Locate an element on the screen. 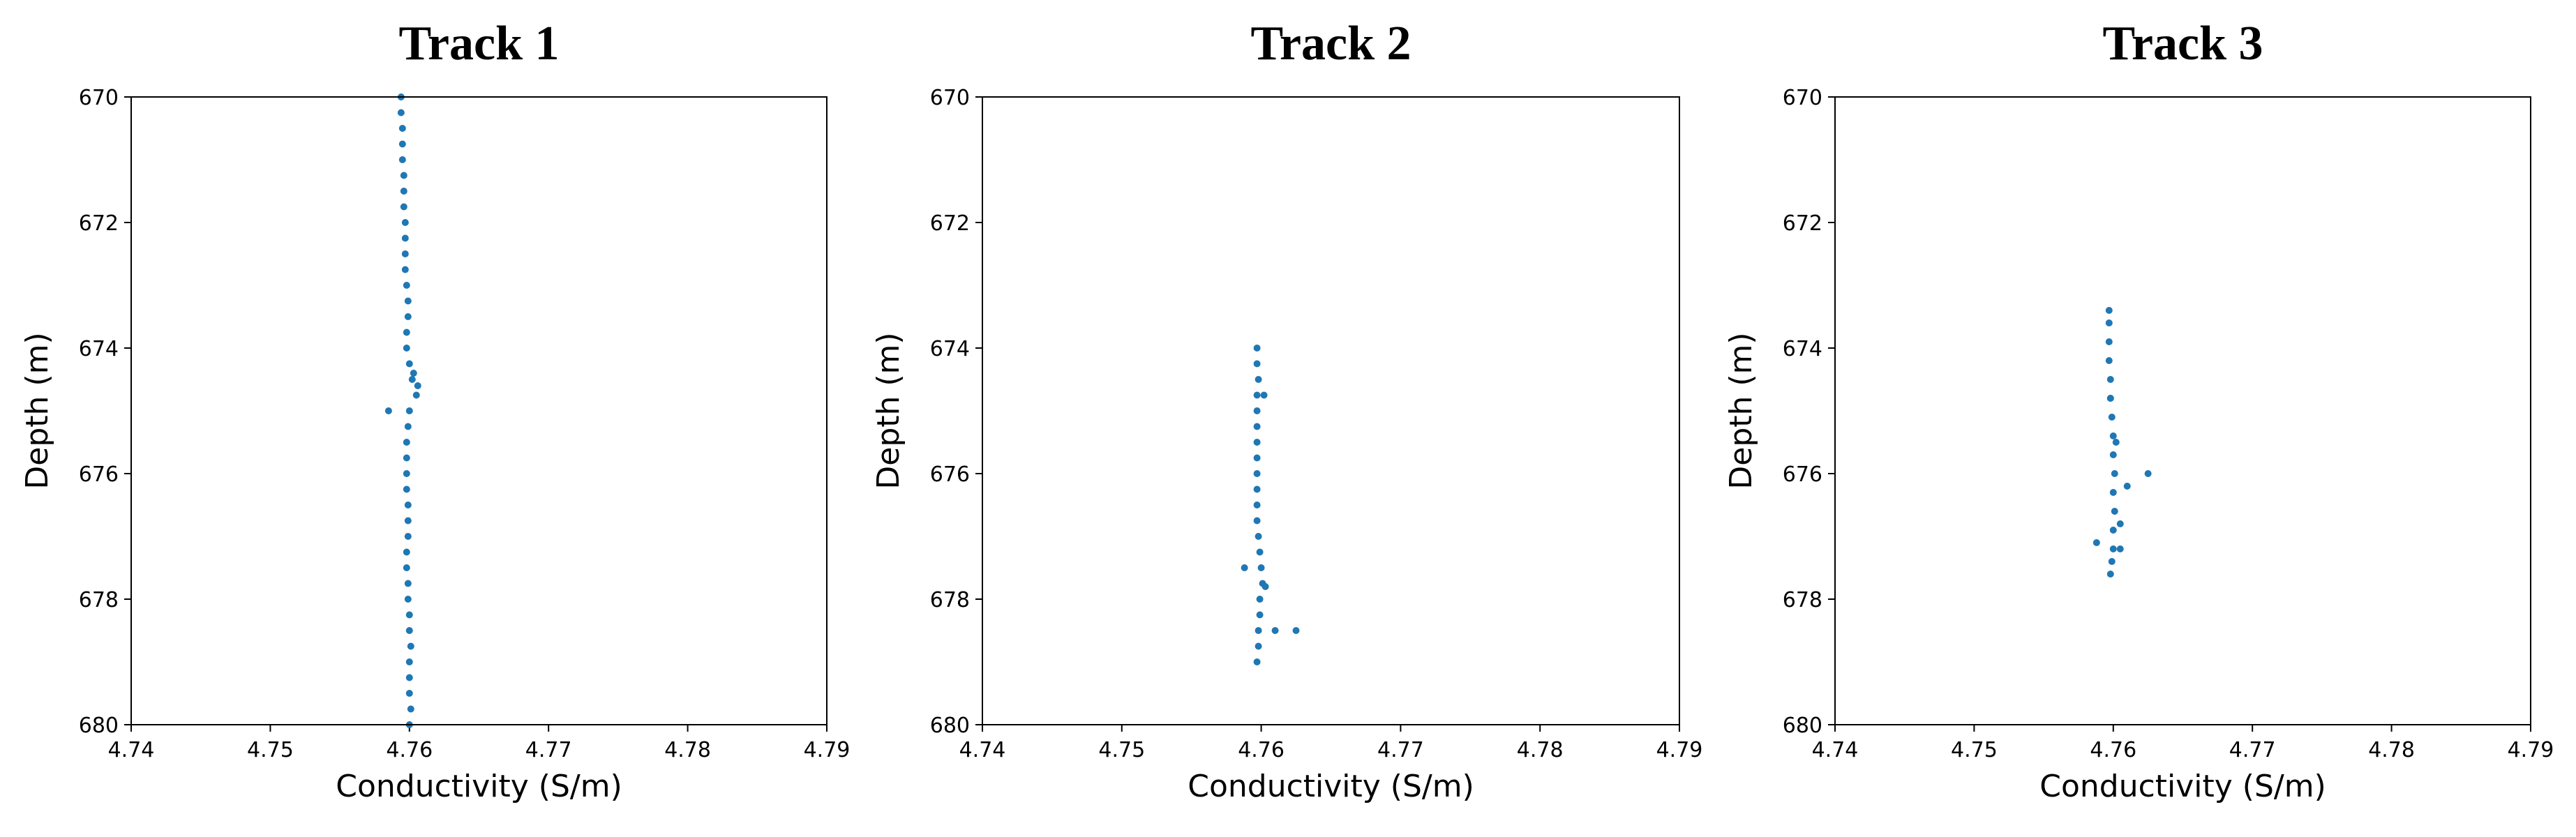  chart-title: Track 2 is located at coordinates (1330, 43).